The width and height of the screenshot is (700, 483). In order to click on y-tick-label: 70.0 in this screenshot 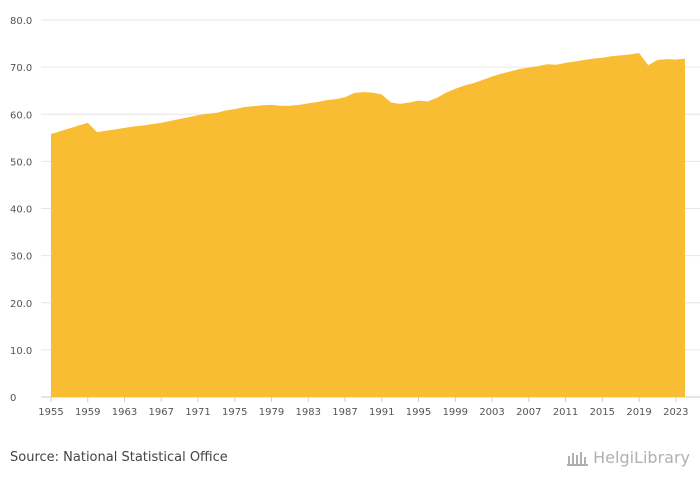, I will do `click(21, 68)`.